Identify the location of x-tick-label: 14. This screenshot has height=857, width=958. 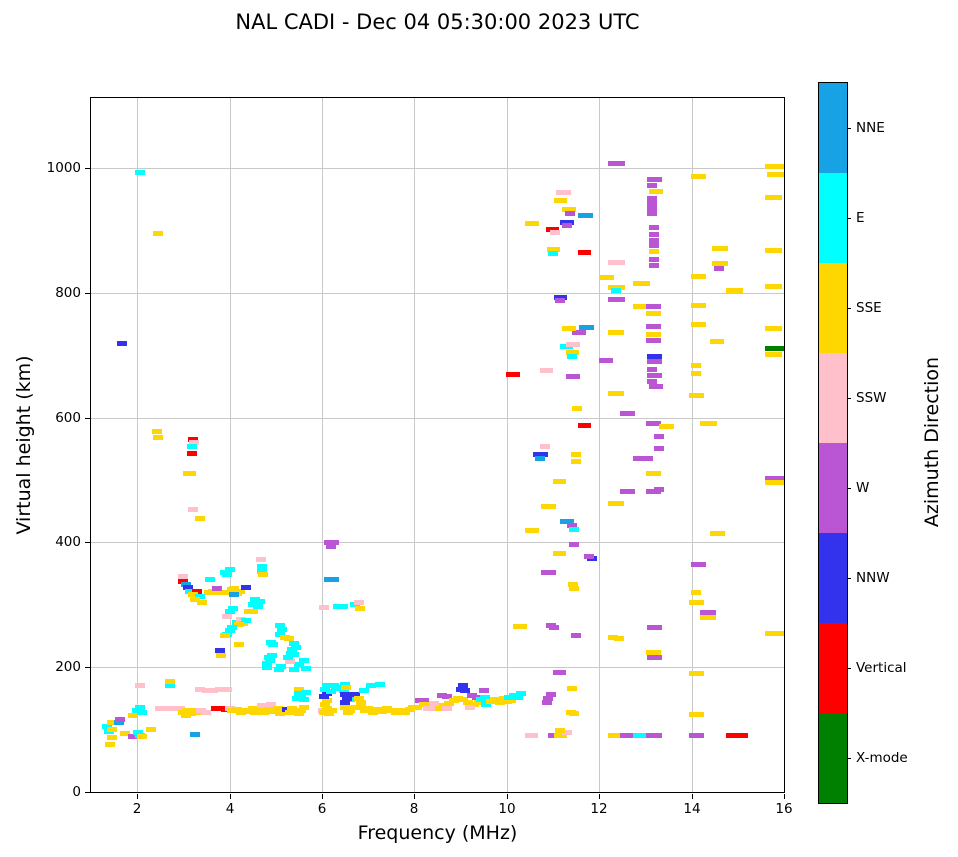
(692, 809).